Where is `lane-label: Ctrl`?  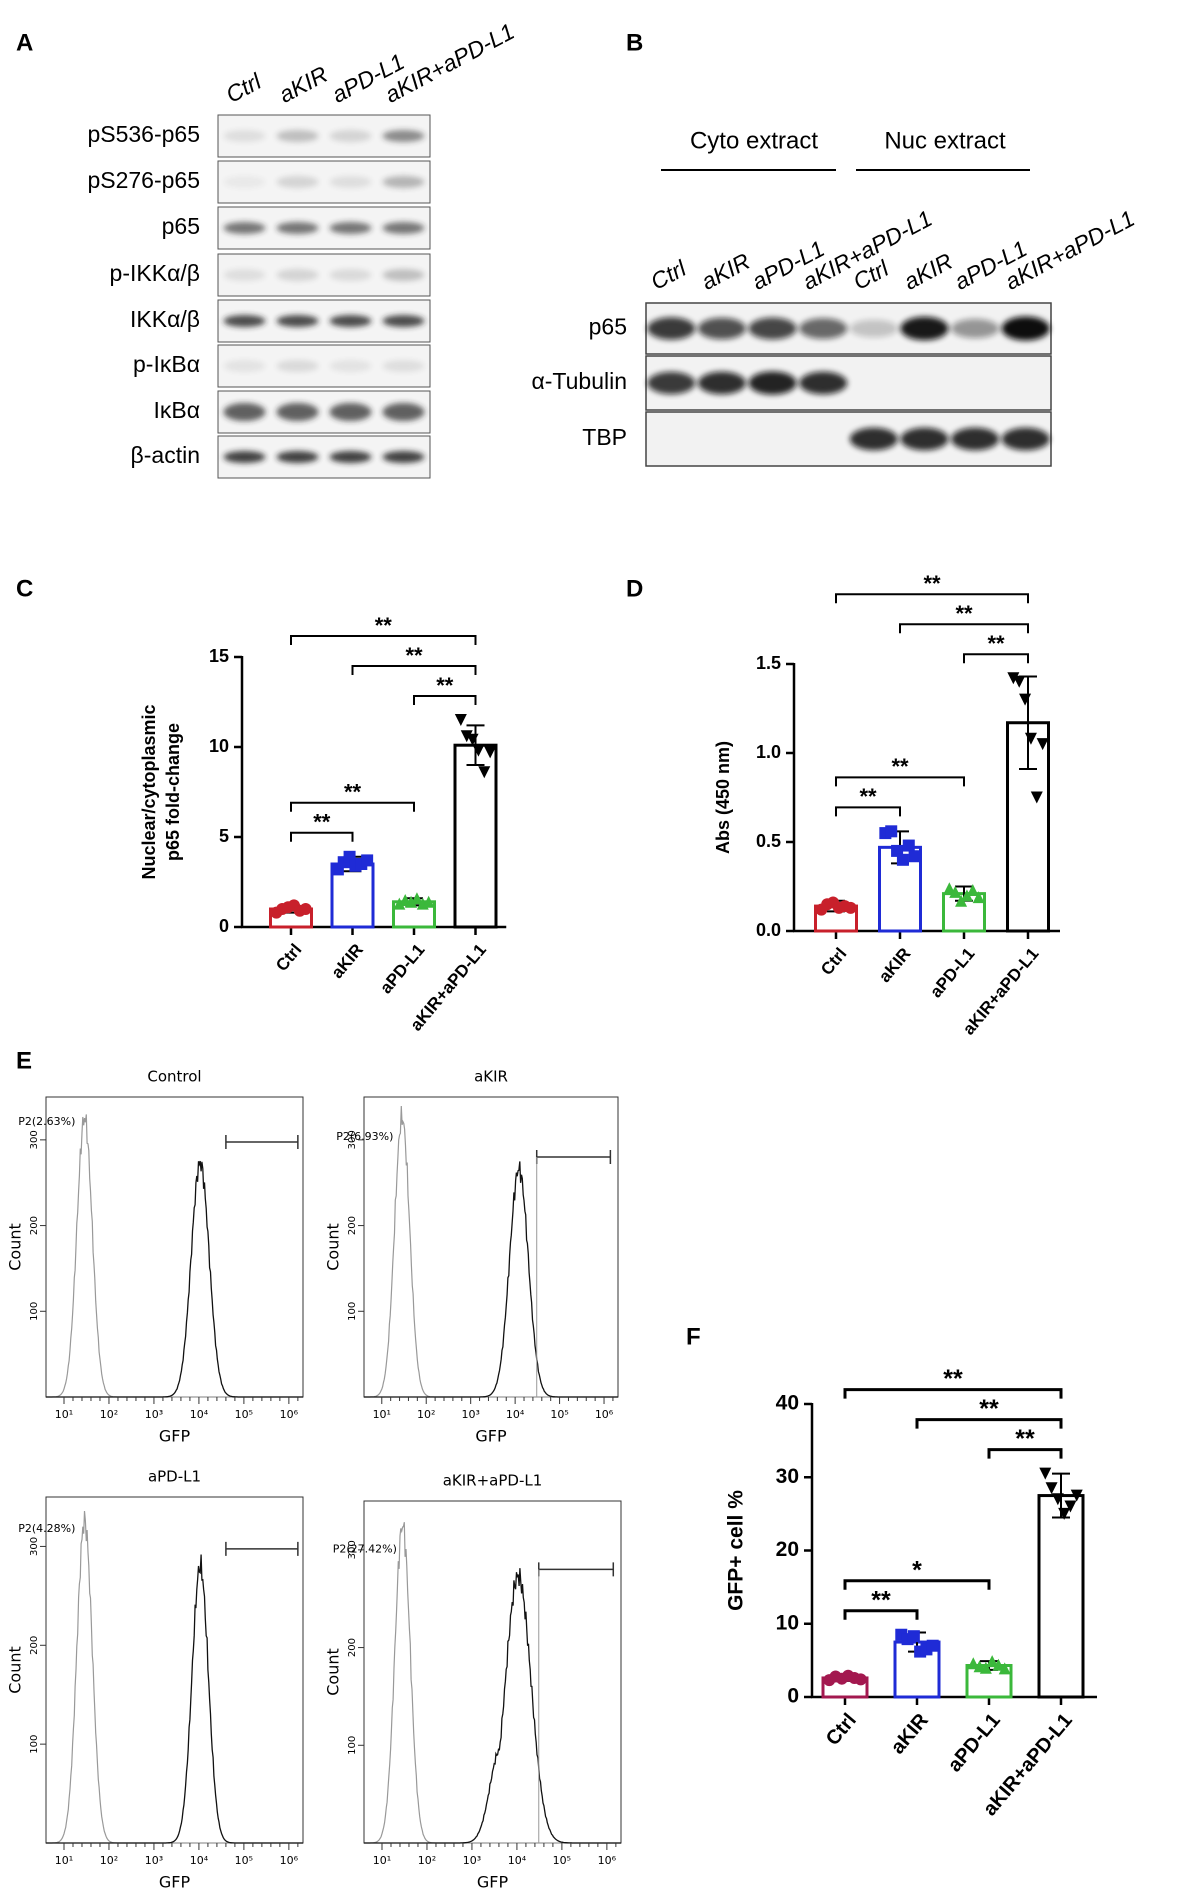
lane-label: Ctrl is located at coordinates (243, 88).